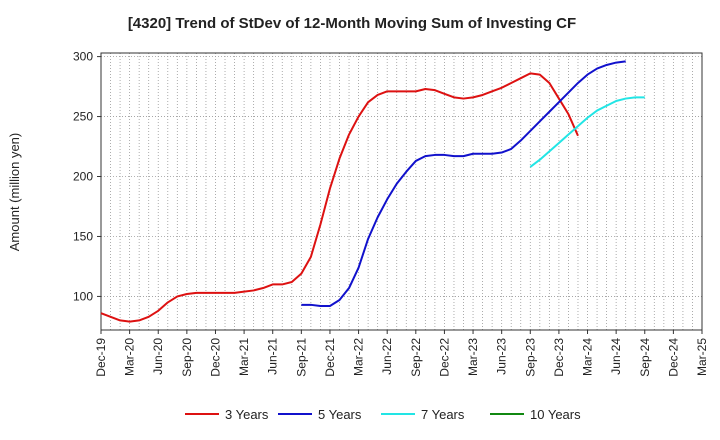  What do you see at coordinates (247, 414) in the screenshot?
I see `legend-label: 3 Years` at bounding box center [247, 414].